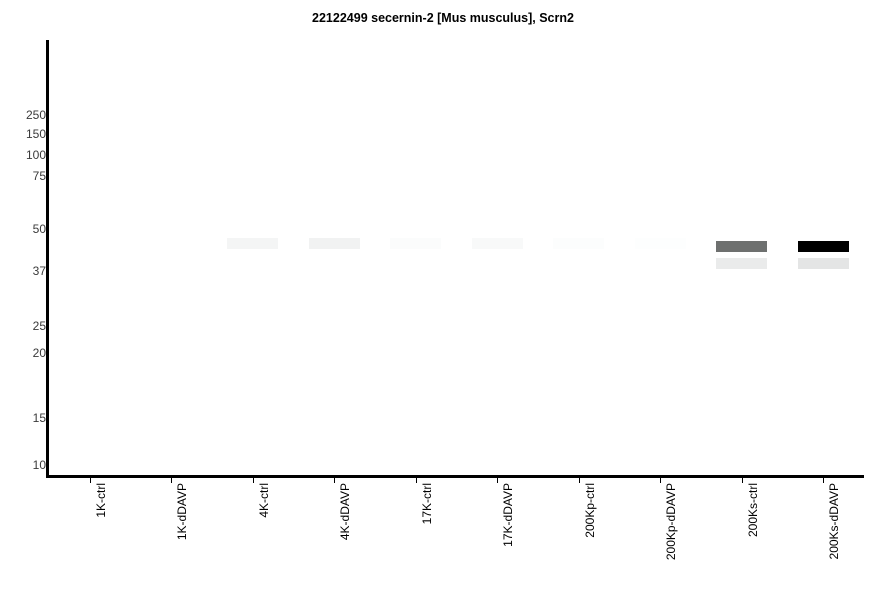 The image size is (886, 595). Describe the element at coordinates (182, 512) in the screenshot. I see `x-tick-label-1k-ddavp: 1K-dDAVP` at that location.